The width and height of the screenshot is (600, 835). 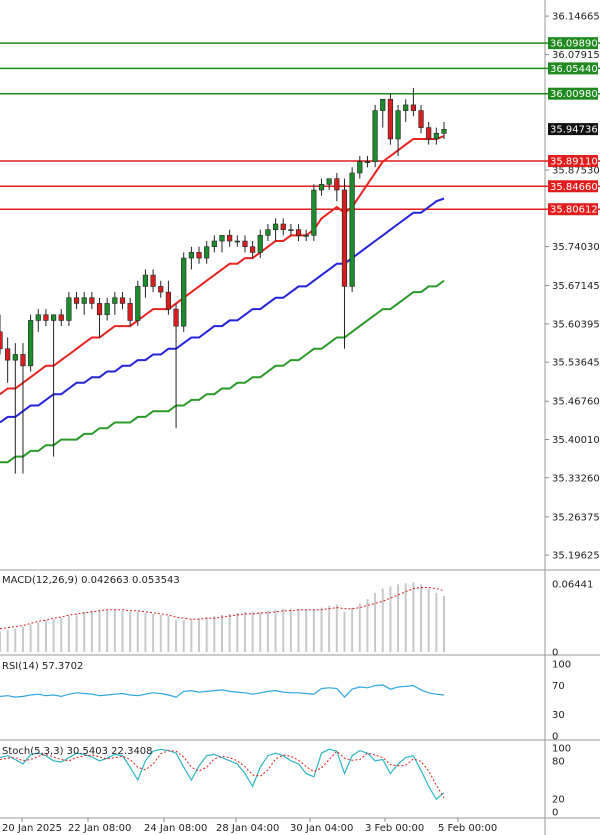 What do you see at coordinates (576, 517) in the screenshot?
I see `y-tick-label: 35.26375` at bounding box center [576, 517].